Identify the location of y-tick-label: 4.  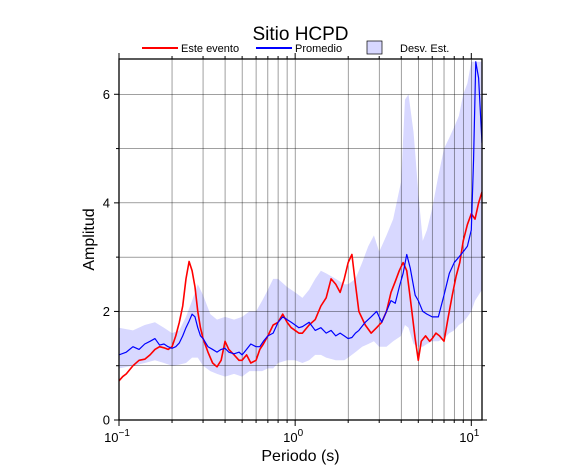
(106, 202).